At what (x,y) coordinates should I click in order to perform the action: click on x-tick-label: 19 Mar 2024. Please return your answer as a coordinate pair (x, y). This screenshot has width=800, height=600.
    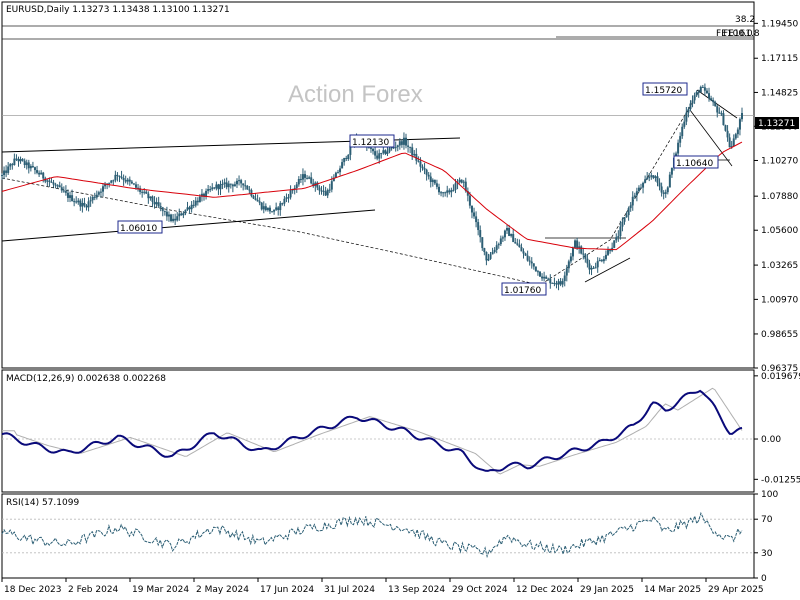
    Looking at the image, I should click on (160, 590).